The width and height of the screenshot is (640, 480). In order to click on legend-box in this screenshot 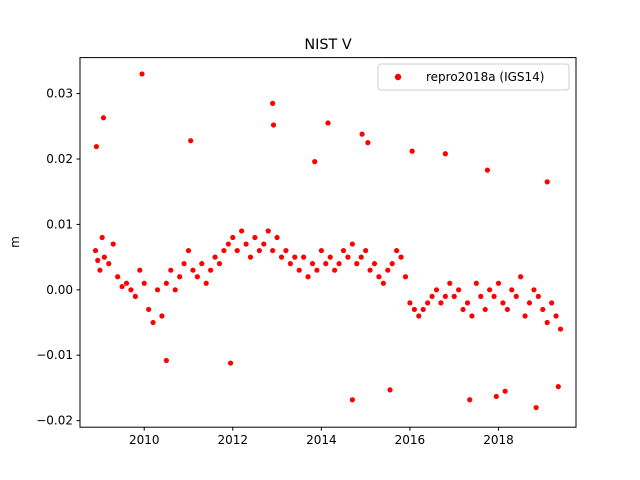, I will do `click(473, 77)`.